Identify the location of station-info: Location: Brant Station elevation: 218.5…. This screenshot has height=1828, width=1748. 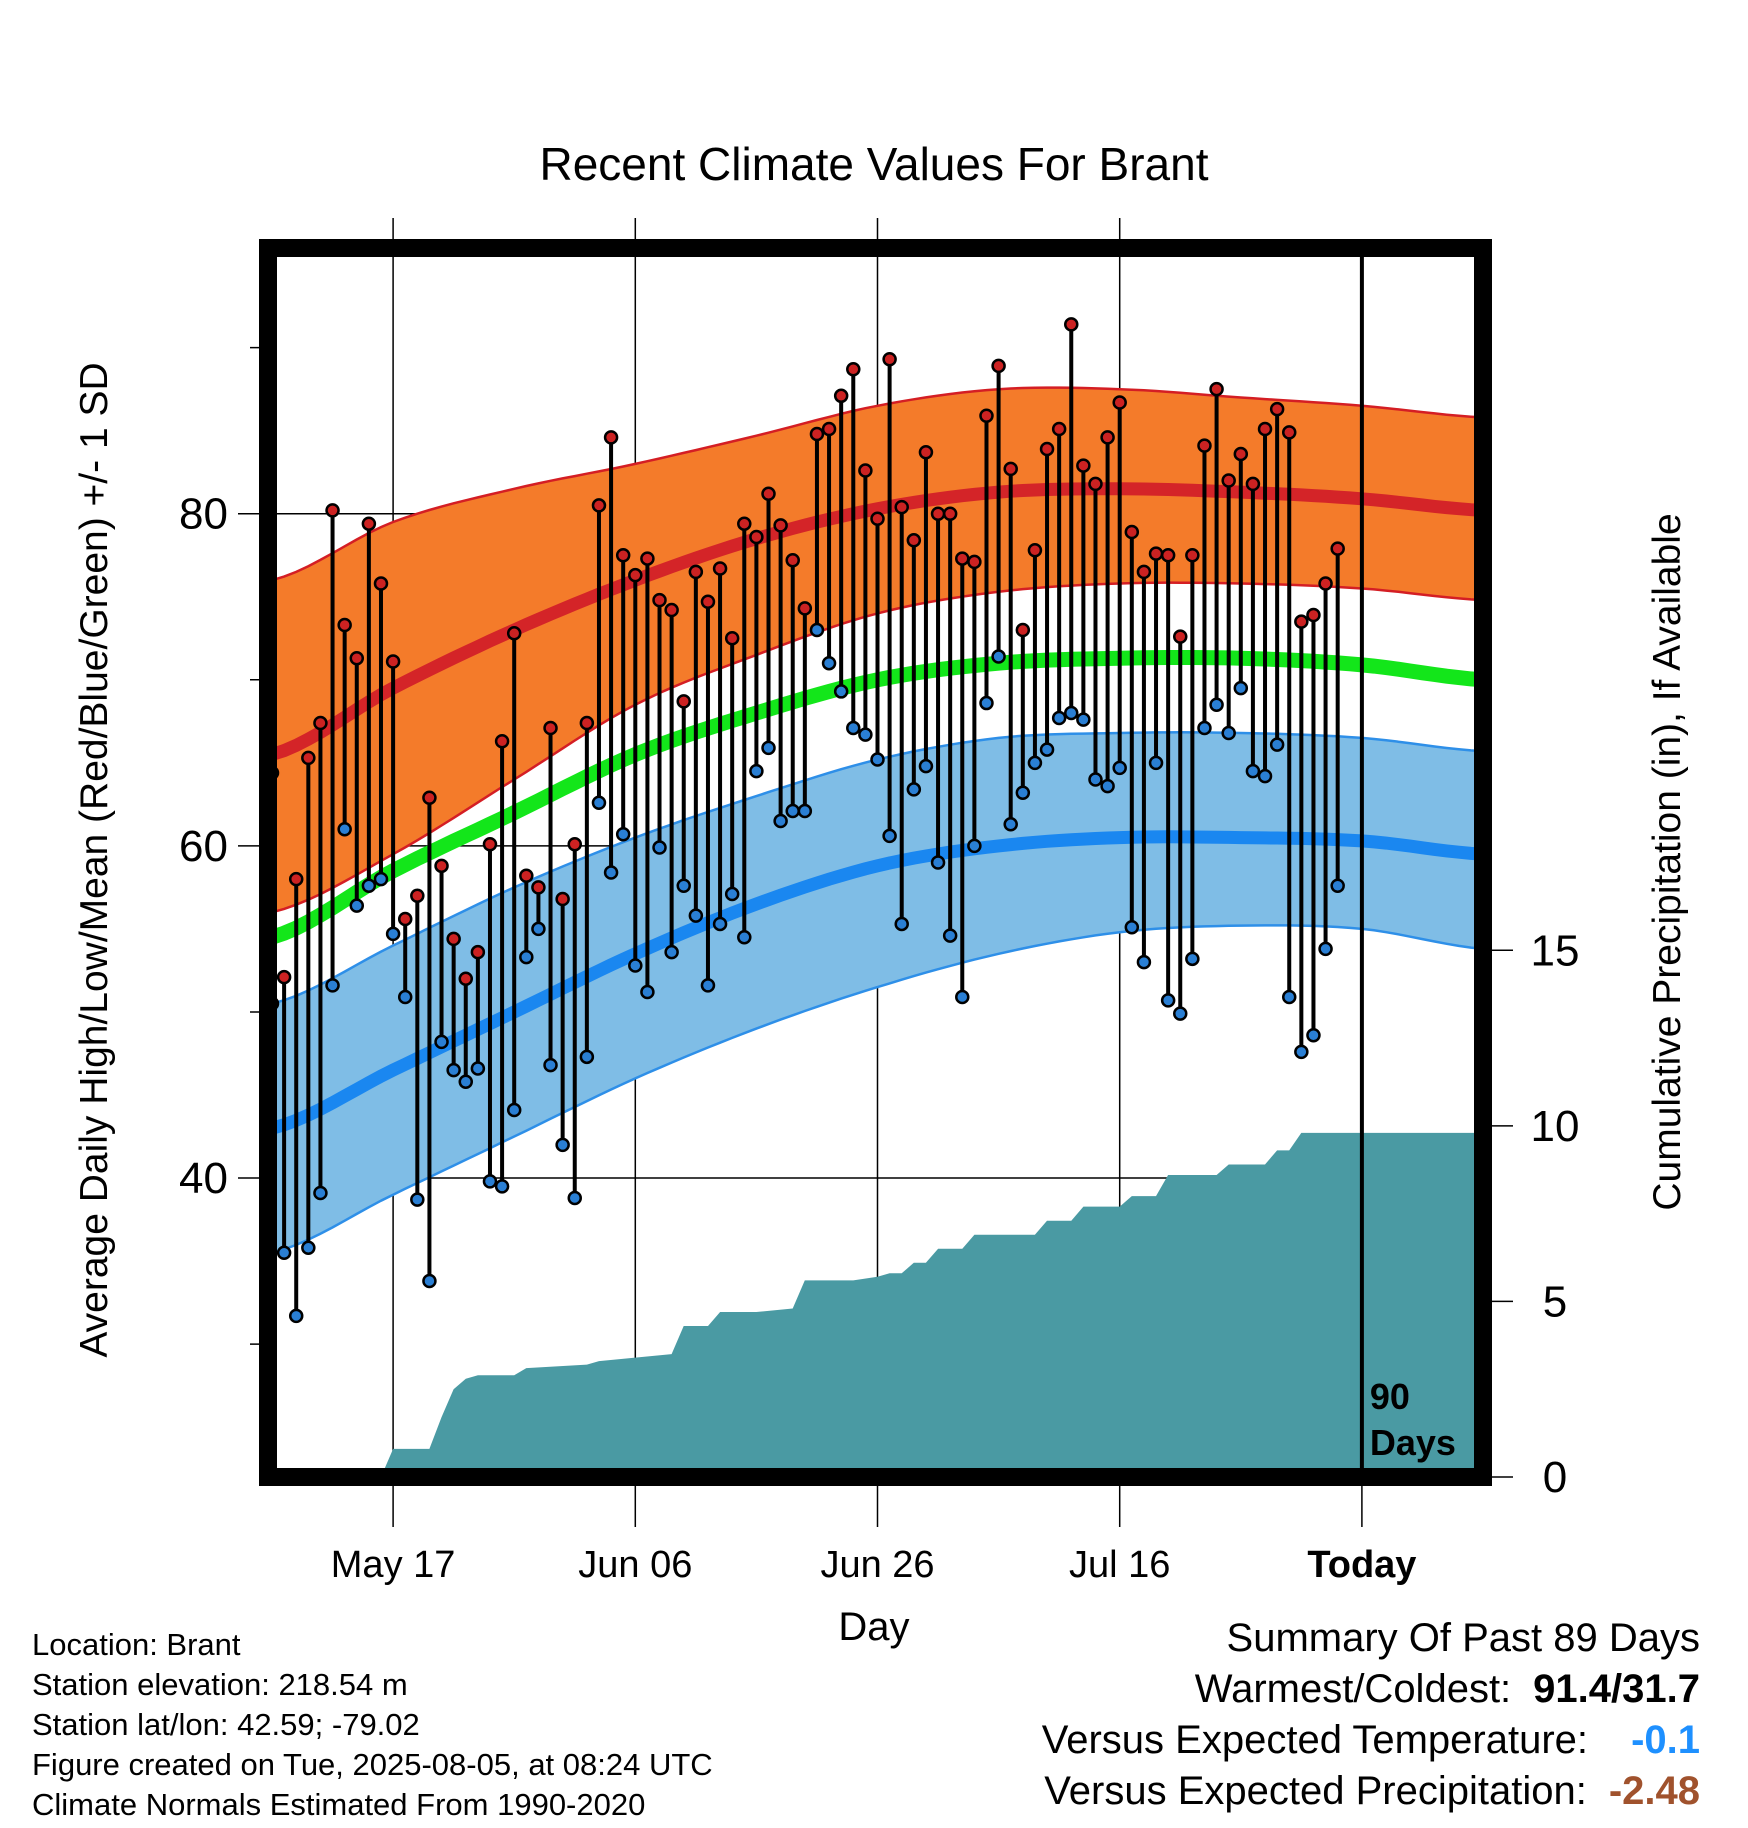
(372, 1725).